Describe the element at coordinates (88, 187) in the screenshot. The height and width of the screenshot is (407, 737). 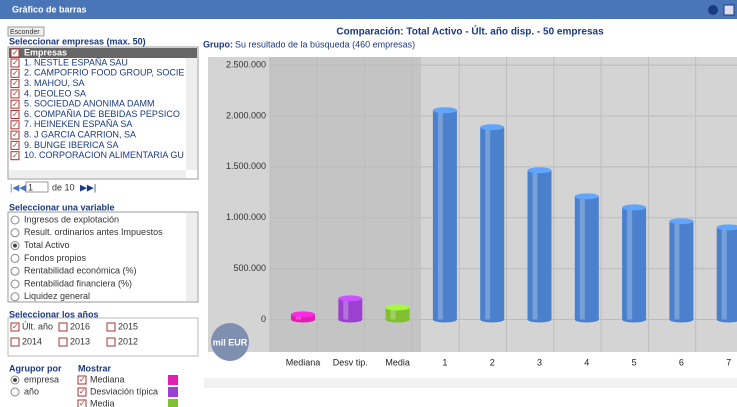
I see `pager-next: ▶▶|` at that location.